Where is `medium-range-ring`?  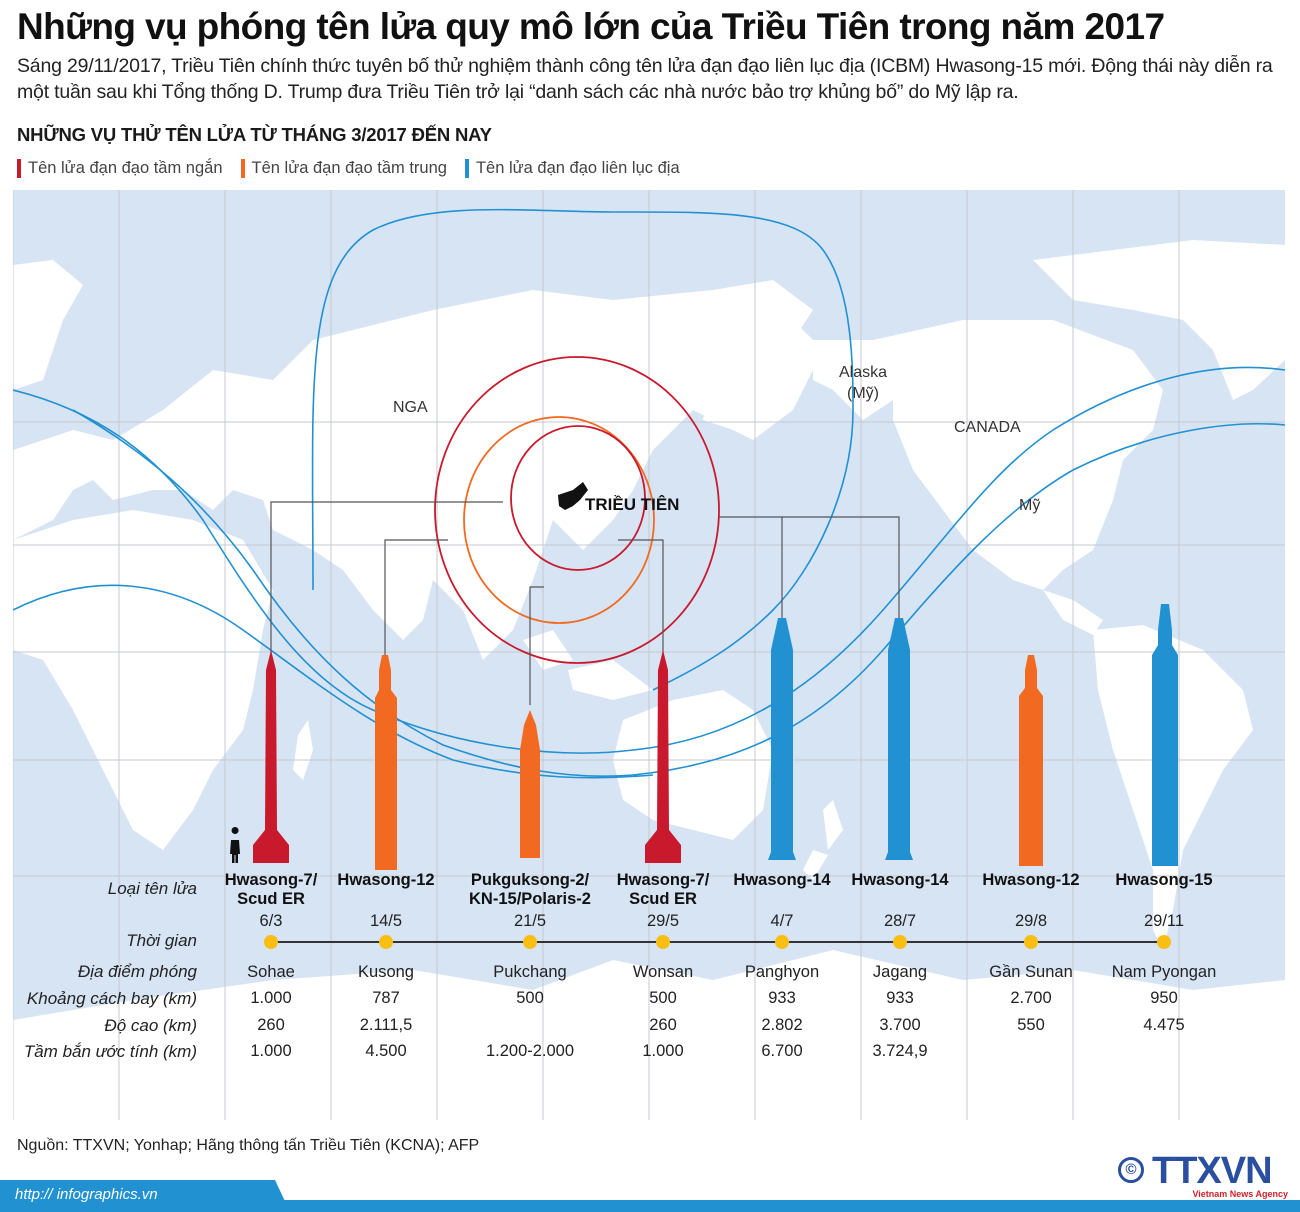
medium-range-ring is located at coordinates (559, 520).